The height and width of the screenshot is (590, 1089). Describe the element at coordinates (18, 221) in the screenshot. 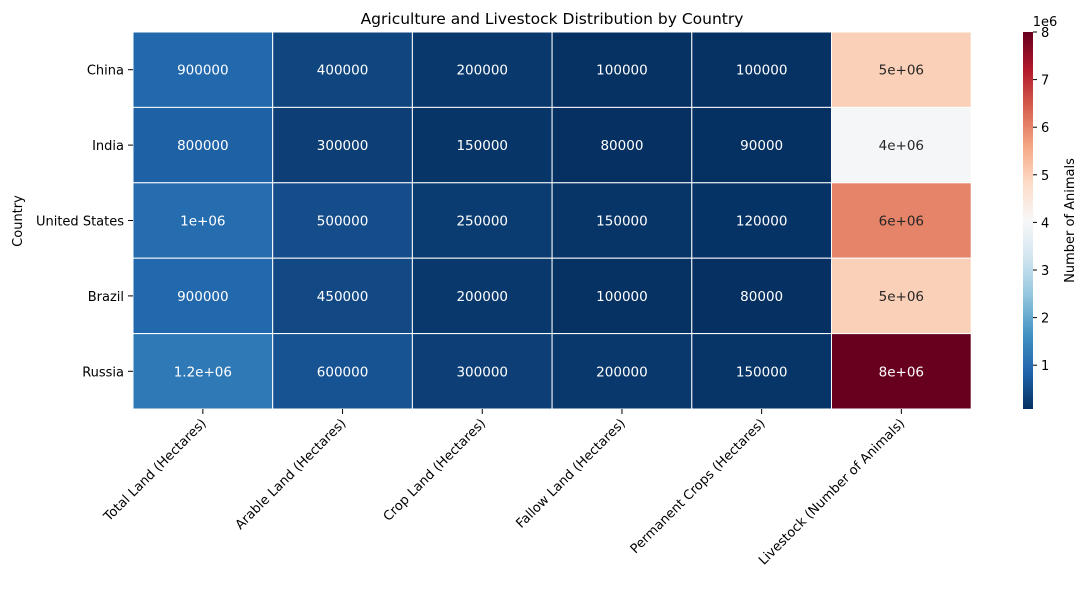

I see `y-axis-label: Country` at that location.